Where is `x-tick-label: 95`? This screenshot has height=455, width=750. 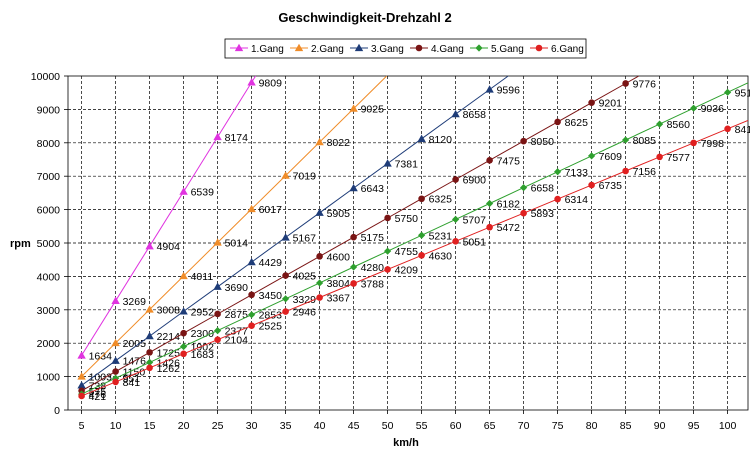
x-tick-label: 95 is located at coordinates (694, 426).